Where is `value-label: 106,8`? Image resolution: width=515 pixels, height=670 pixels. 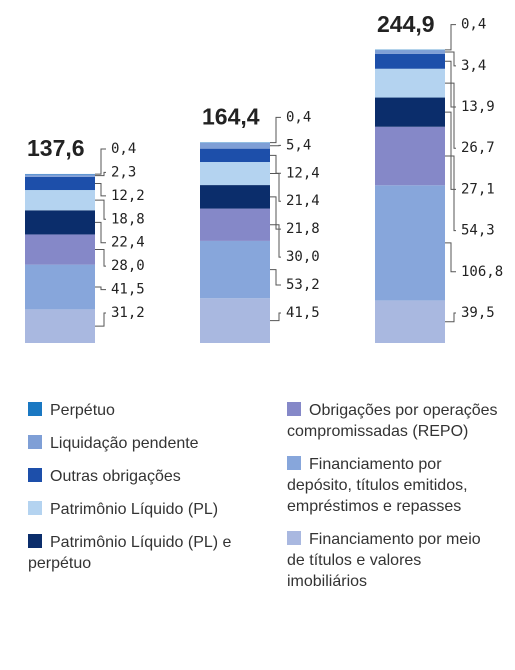
value-label: 106,8 is located at coordinates (482, 272).